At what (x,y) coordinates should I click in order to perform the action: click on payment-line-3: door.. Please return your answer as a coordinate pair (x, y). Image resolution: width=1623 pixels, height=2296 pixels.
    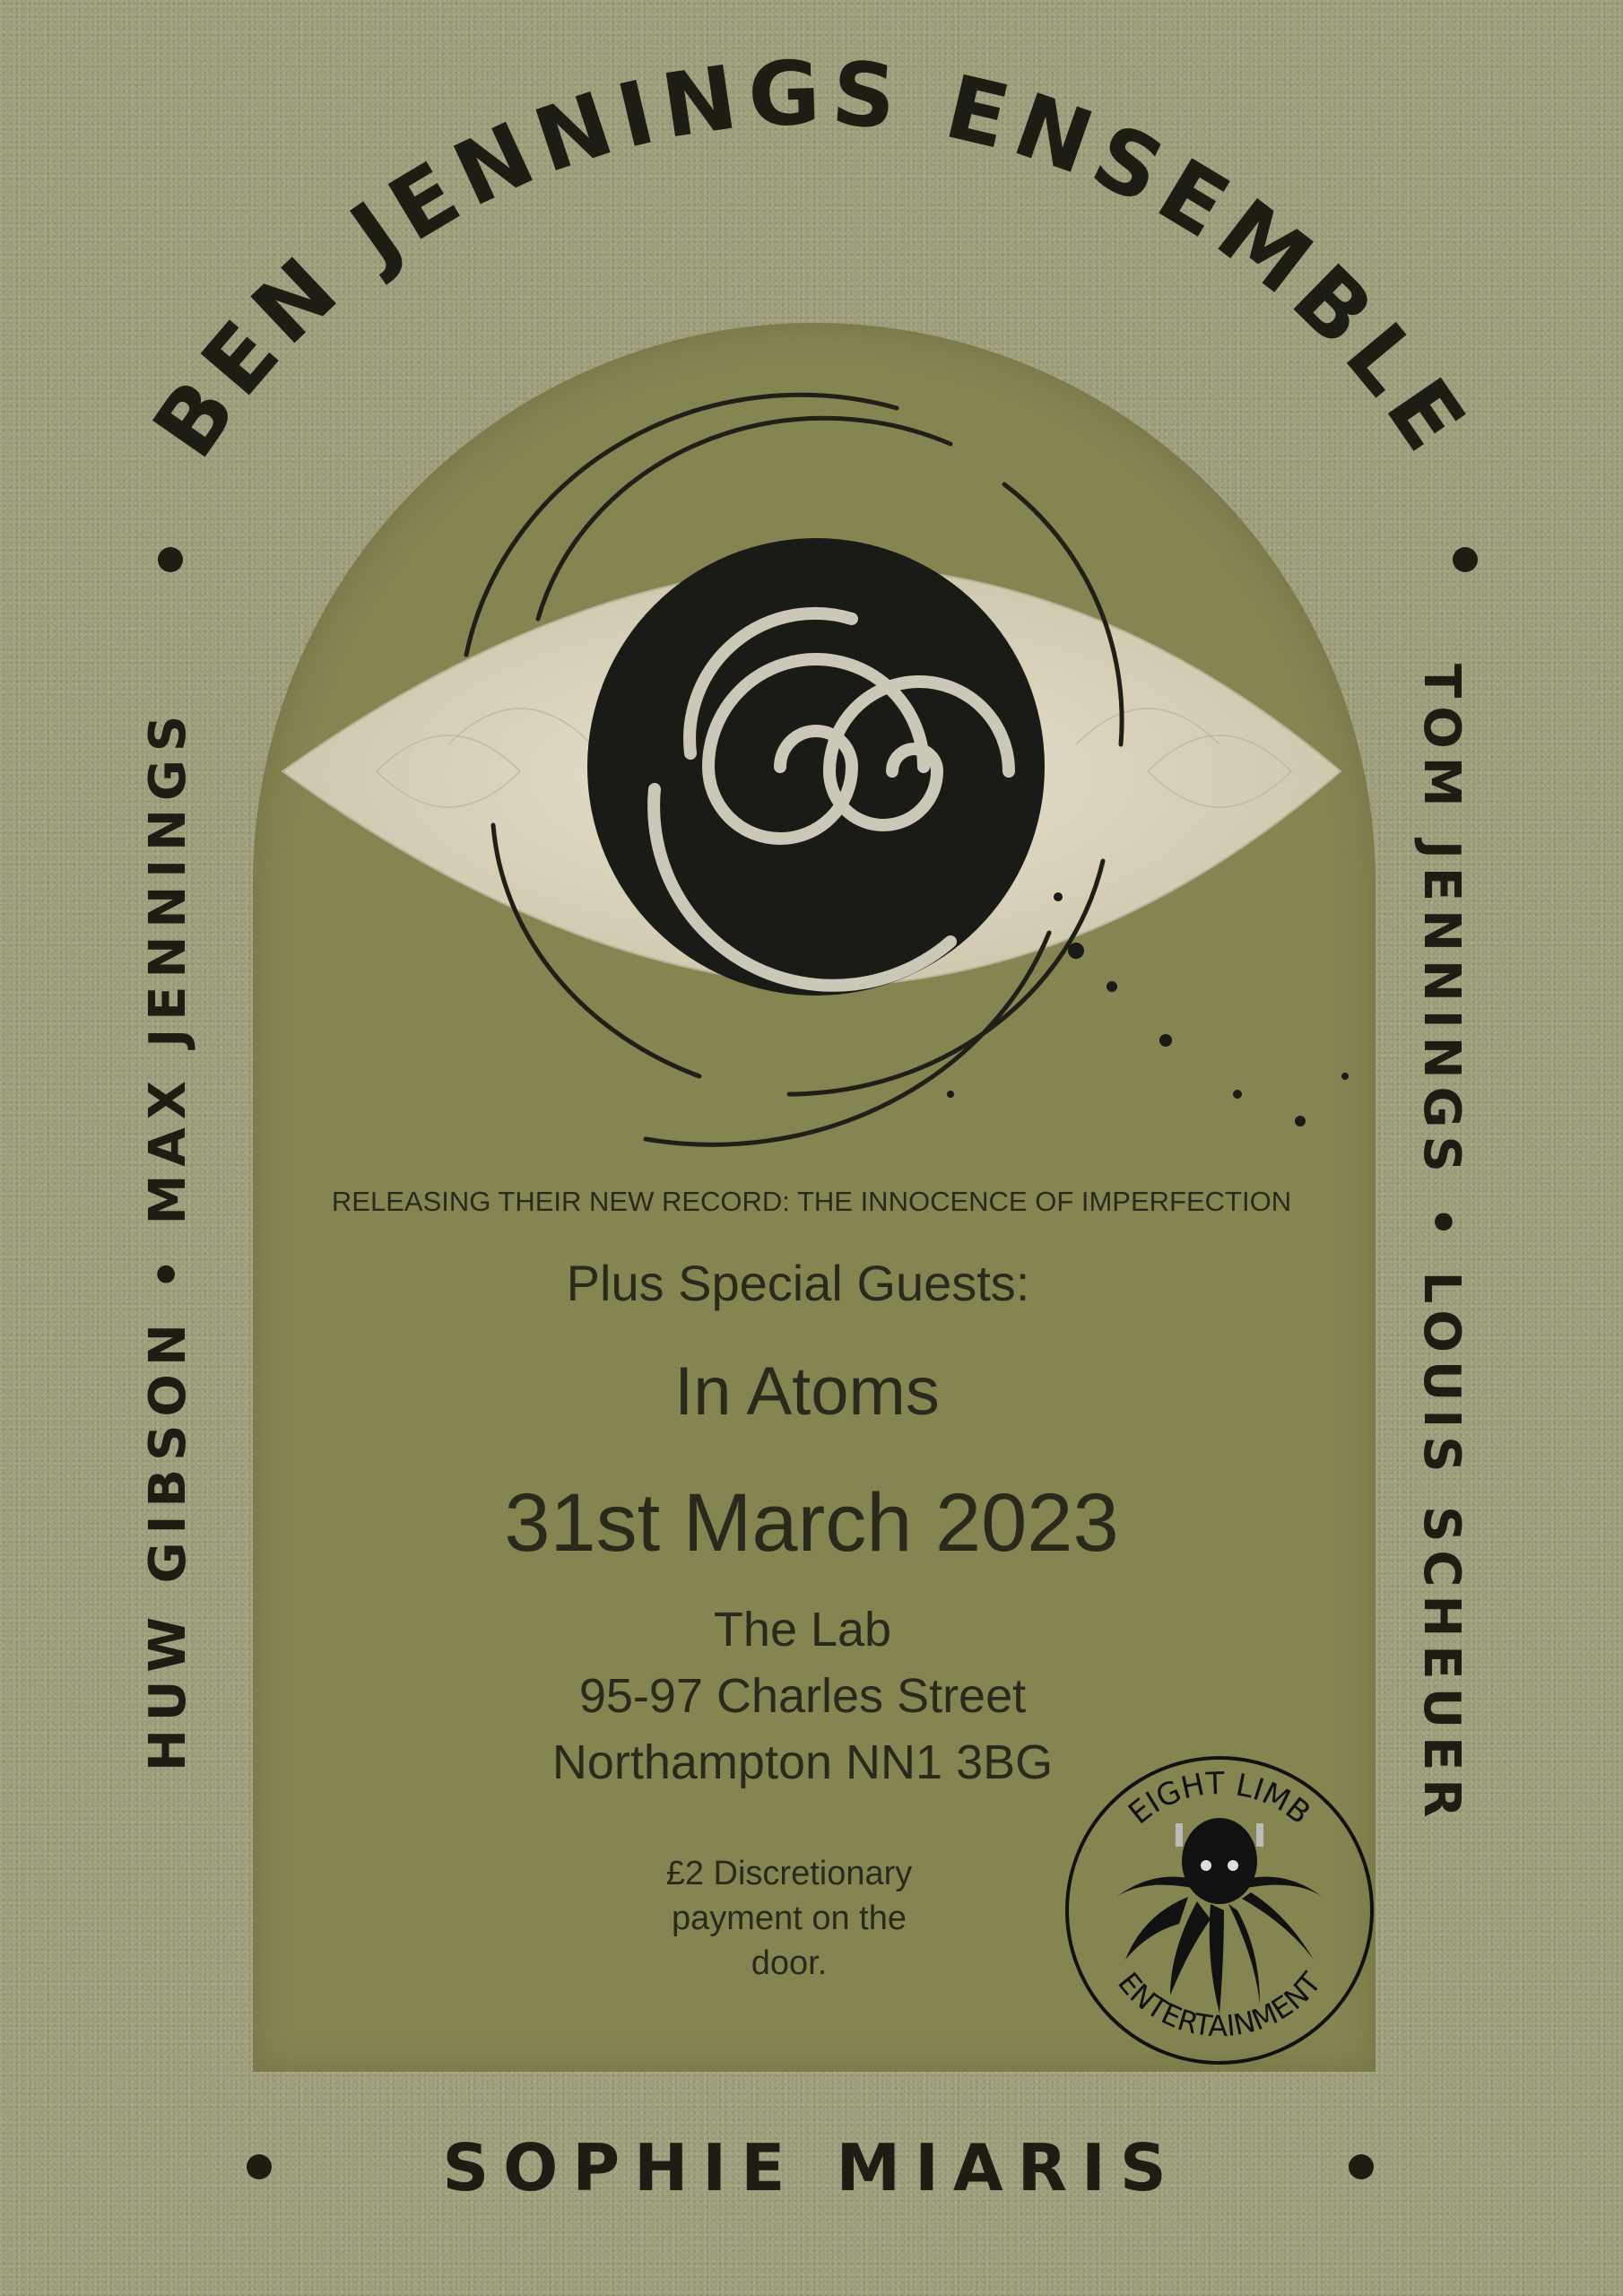
    Looking at the image, I should click on (789, 1963).